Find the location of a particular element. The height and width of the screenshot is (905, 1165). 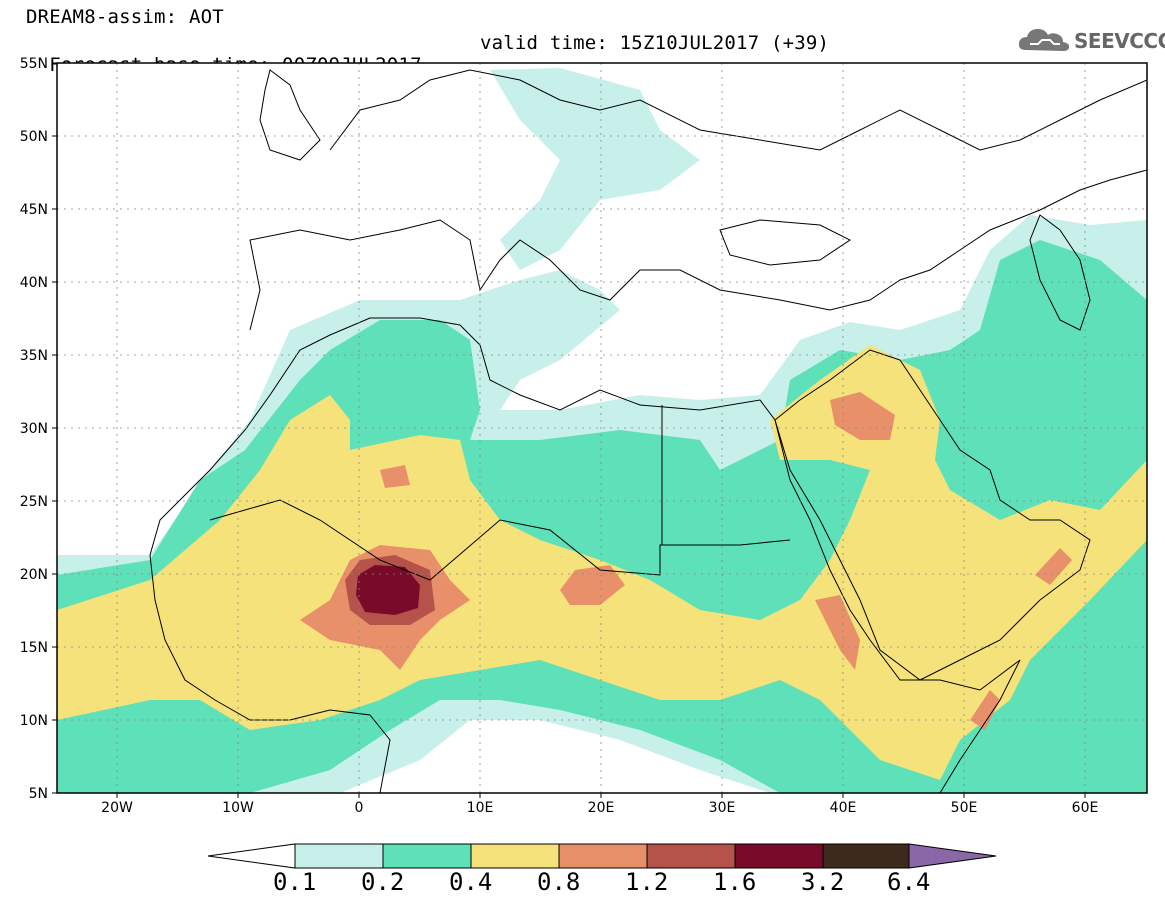

title-line-1: DREAM8-assim: AOT is located at coordinates (125, 17).